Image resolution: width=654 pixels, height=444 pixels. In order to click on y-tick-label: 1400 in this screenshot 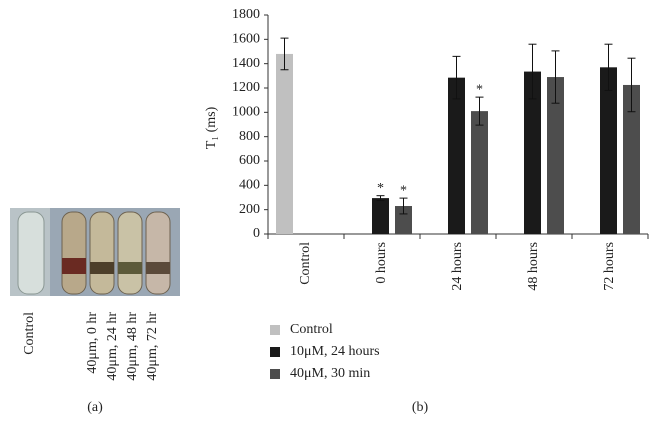, I will do `click(246, 63)`.